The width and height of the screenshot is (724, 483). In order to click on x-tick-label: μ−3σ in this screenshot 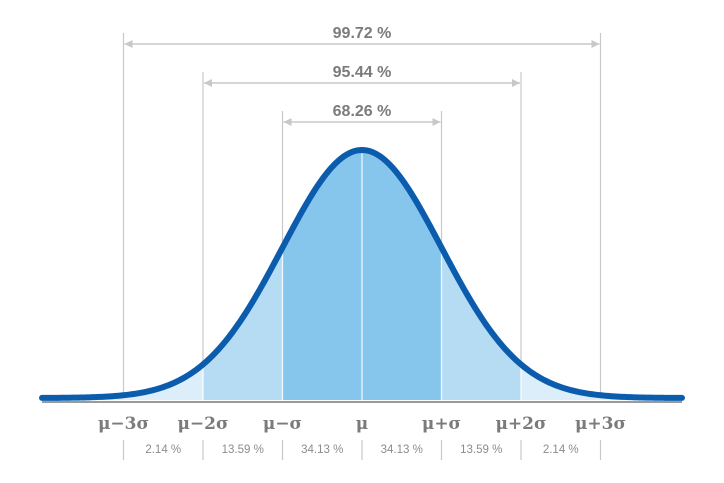, I will do `click(123, 424)`.